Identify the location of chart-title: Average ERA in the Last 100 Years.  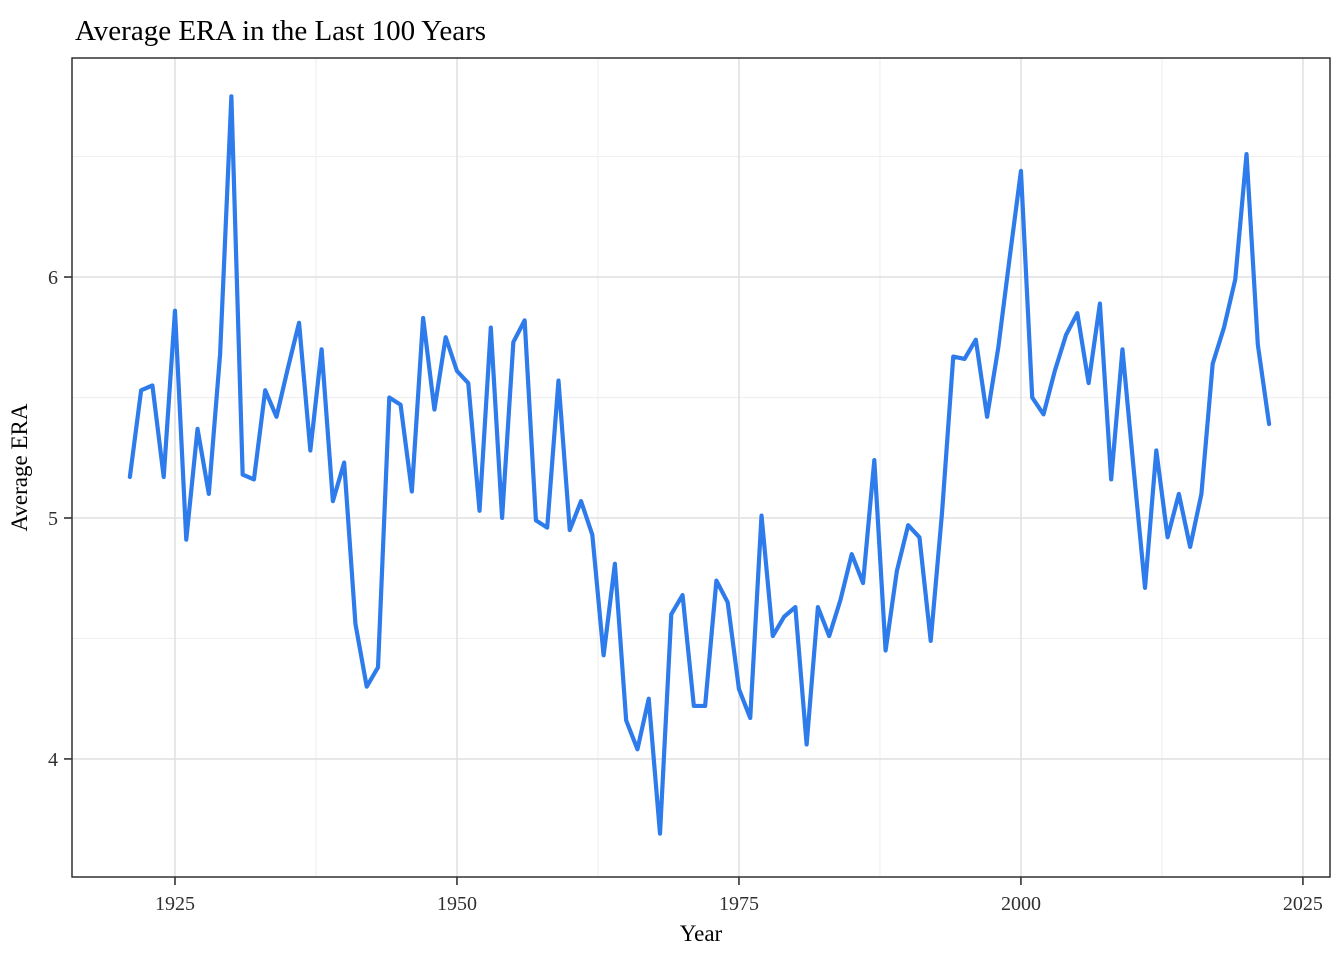
(280, 31).